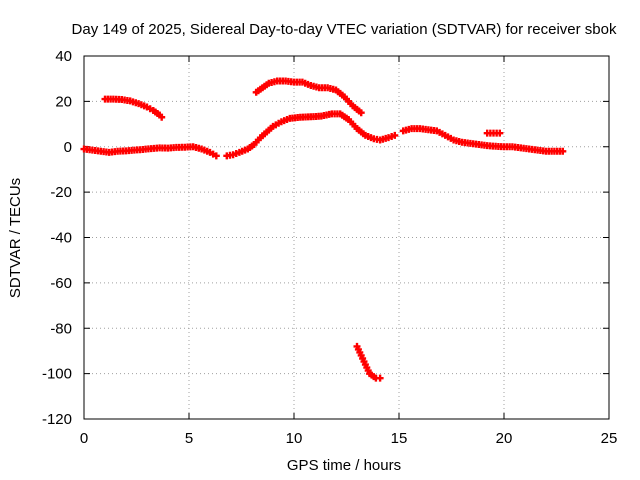 The width and height of the screenshot is (640, 480). What do you see at coordinates (189, 438) in the screenshot?
I see `x-tick-label: 5` at bounding box center [189, 438].